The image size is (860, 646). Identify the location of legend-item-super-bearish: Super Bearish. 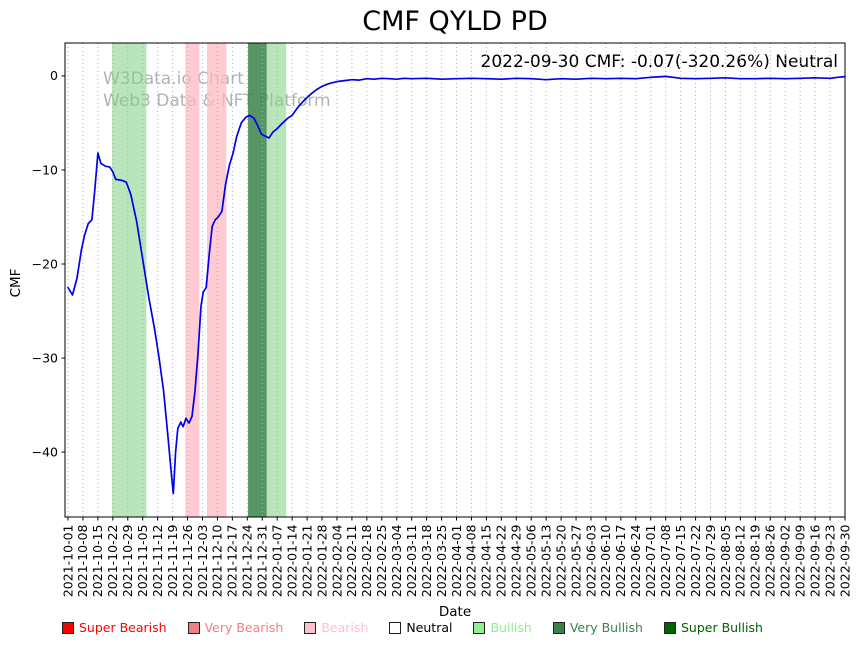
(114, 627).